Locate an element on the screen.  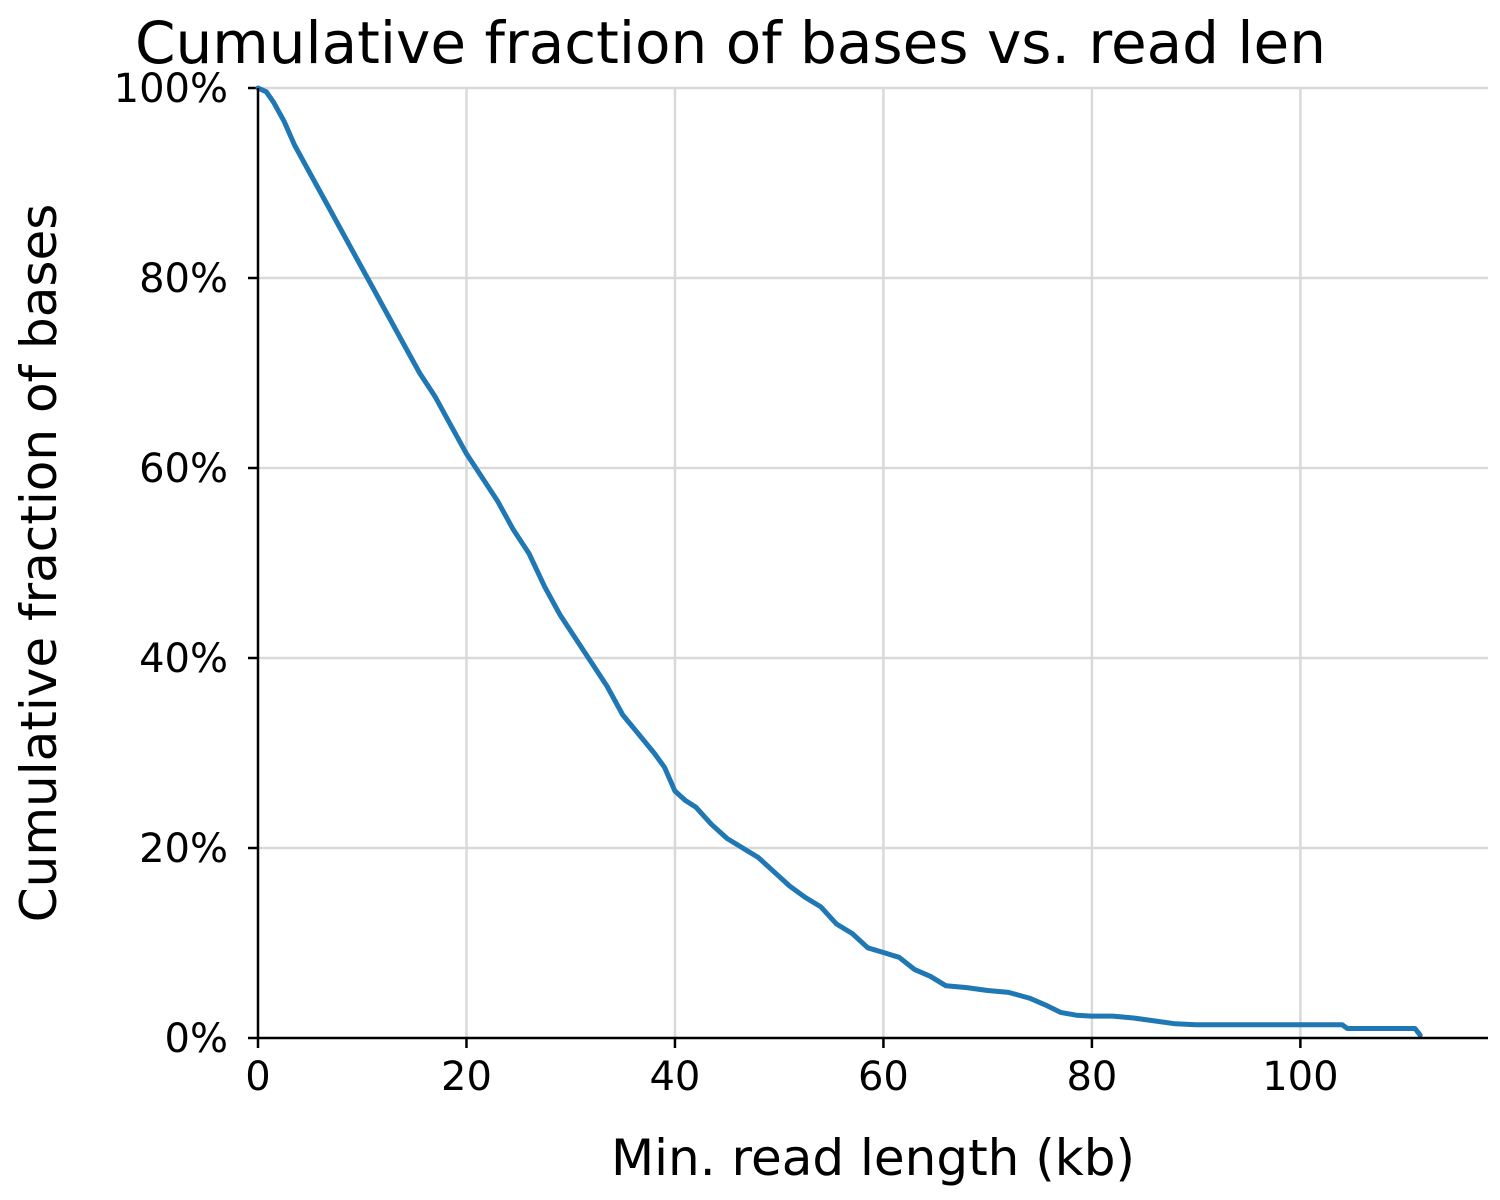
y-tick-label: 100% is located at coordinates (171, 89).